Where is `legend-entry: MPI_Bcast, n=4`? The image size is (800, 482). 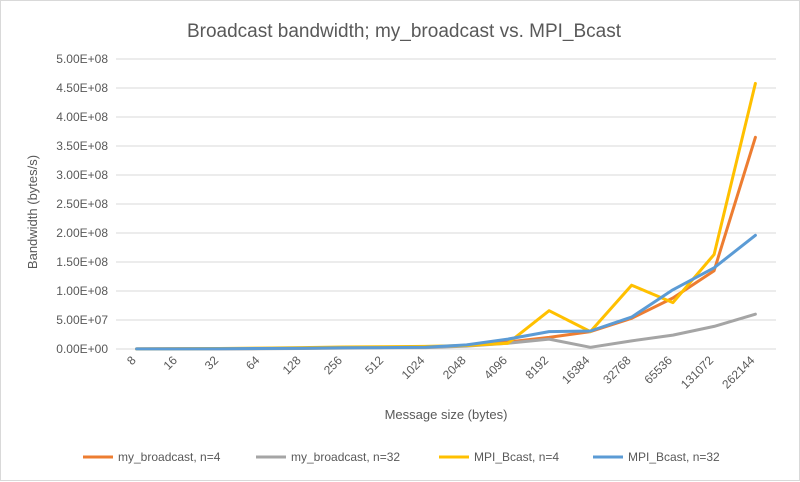
legend-entry: MPI_Bcast, n=4 is located at coordinates (516, 457).